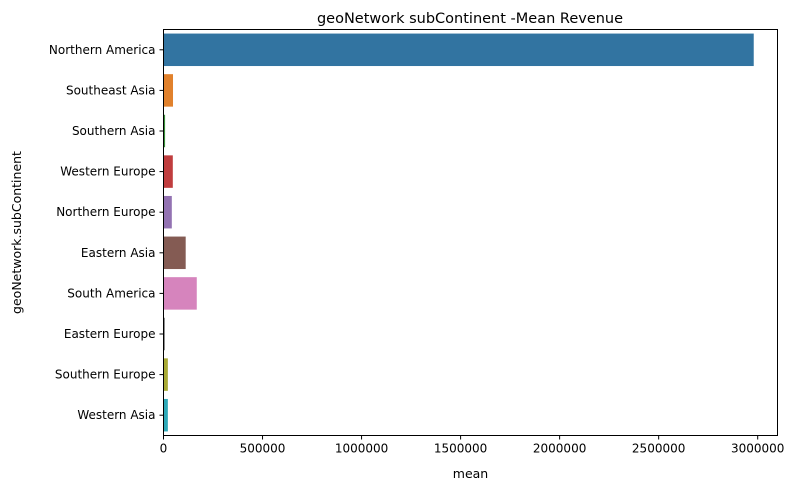 Image resolution: width=790 pixels, height=494 pixels. What do you see at coordinates (164, 449) in the screenshot?
I see `x-tick-label: 0` at bounding box center [164, 449].